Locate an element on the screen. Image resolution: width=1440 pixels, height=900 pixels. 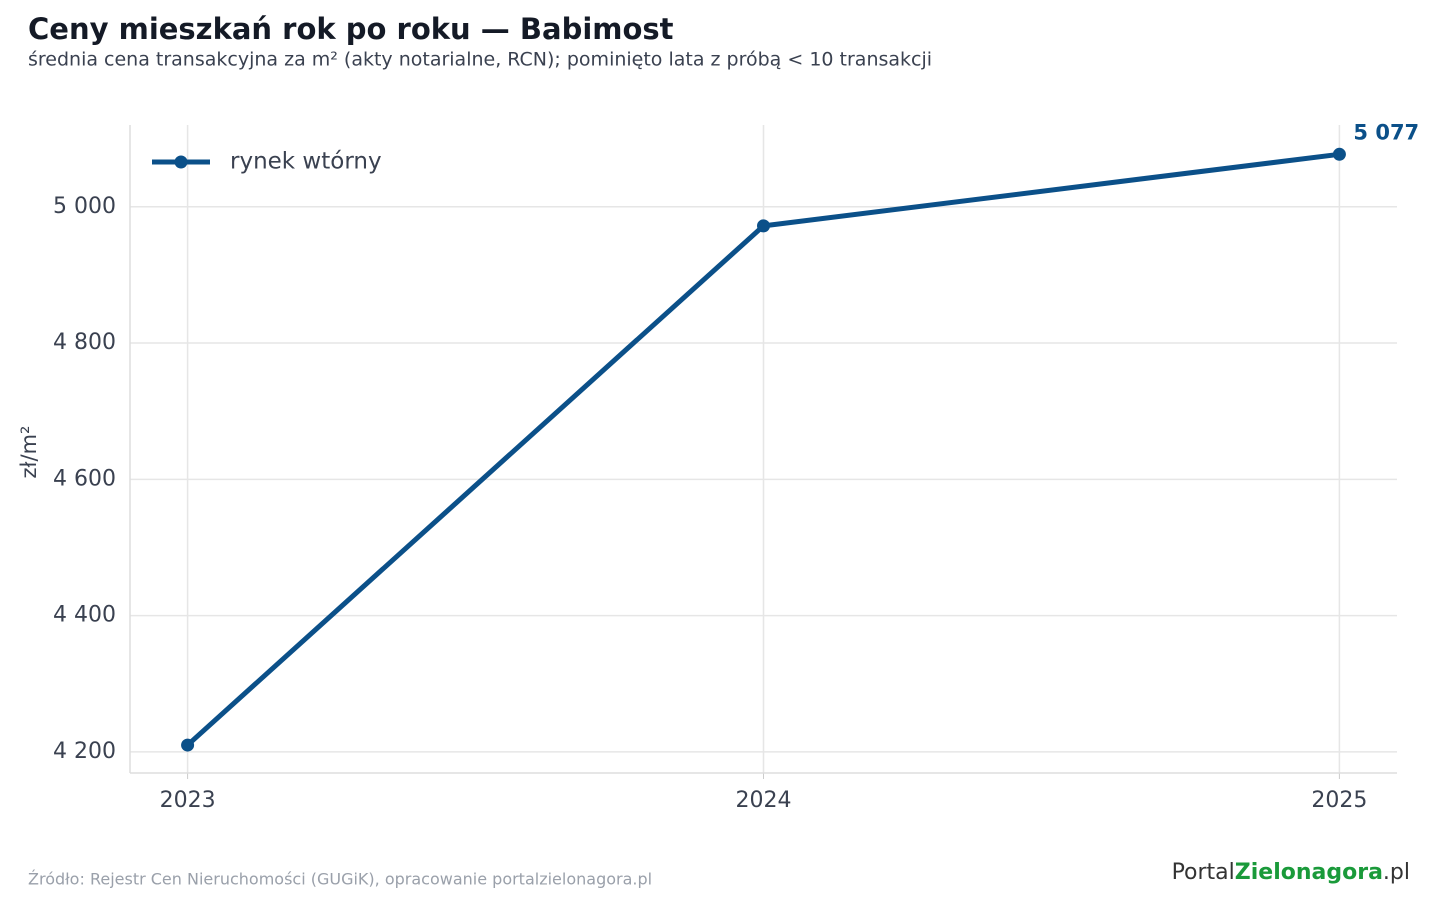
logo-part: Portal is located at coordinates (1203, 872).